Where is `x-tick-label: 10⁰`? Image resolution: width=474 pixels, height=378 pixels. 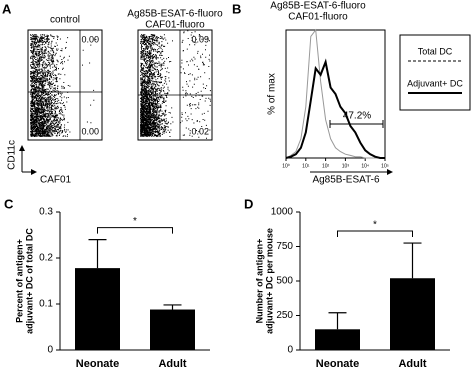
x-tick-label: 10⁰ is located at coordinates (286, 166).